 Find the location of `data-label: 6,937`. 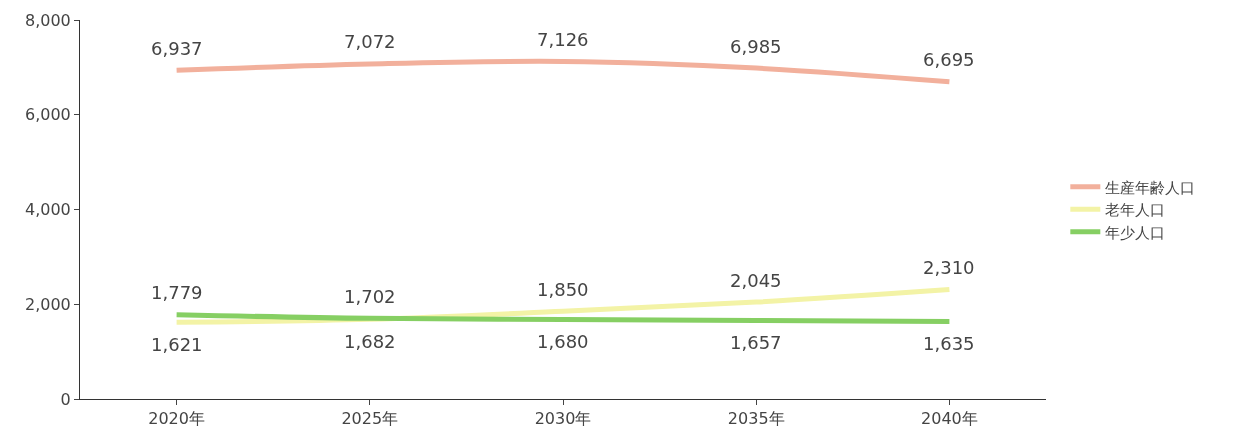

data-label: 6,937 is located at coordinates (177, 48).